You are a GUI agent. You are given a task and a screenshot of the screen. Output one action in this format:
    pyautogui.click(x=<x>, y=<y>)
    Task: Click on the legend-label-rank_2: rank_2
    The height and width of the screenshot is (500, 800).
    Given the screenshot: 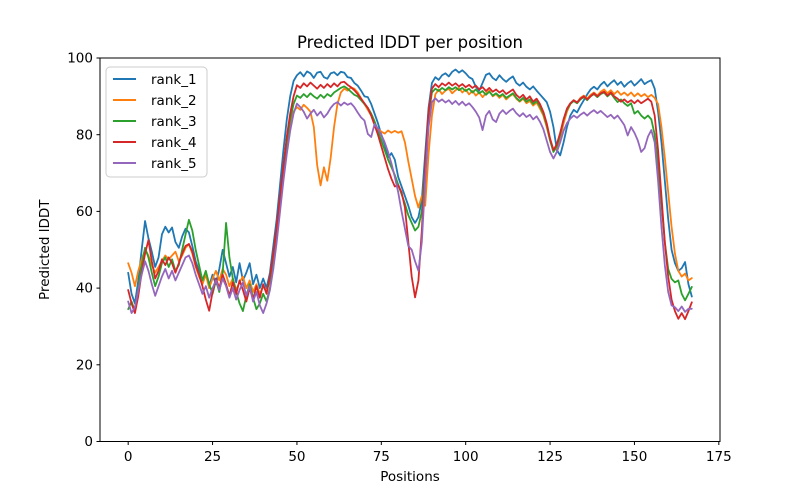 What is the action you would take?
    pyautogui.click(x=174, y=101)
    